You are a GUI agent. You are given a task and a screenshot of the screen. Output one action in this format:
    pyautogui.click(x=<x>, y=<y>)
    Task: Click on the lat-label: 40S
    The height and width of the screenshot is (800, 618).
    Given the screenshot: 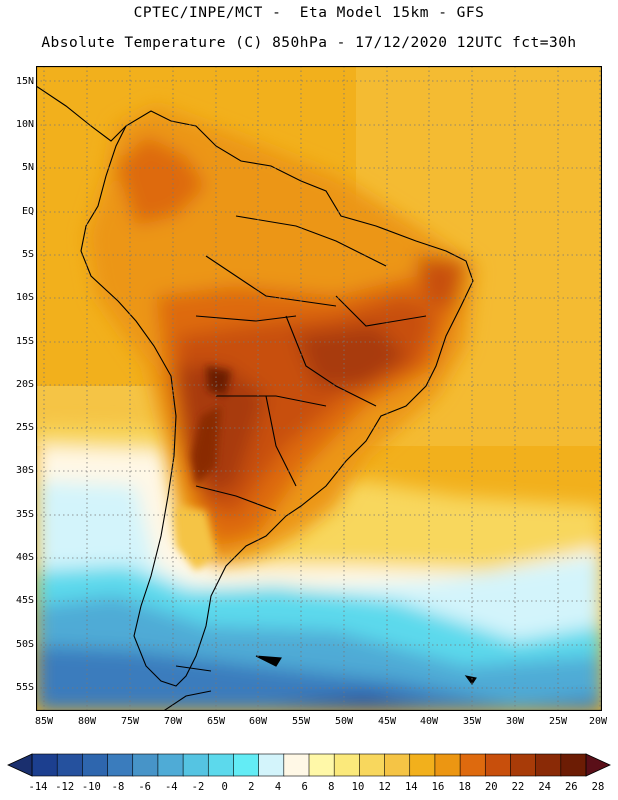 What is the action you would take?
    pyautogui.click(x=24, y=557)
    